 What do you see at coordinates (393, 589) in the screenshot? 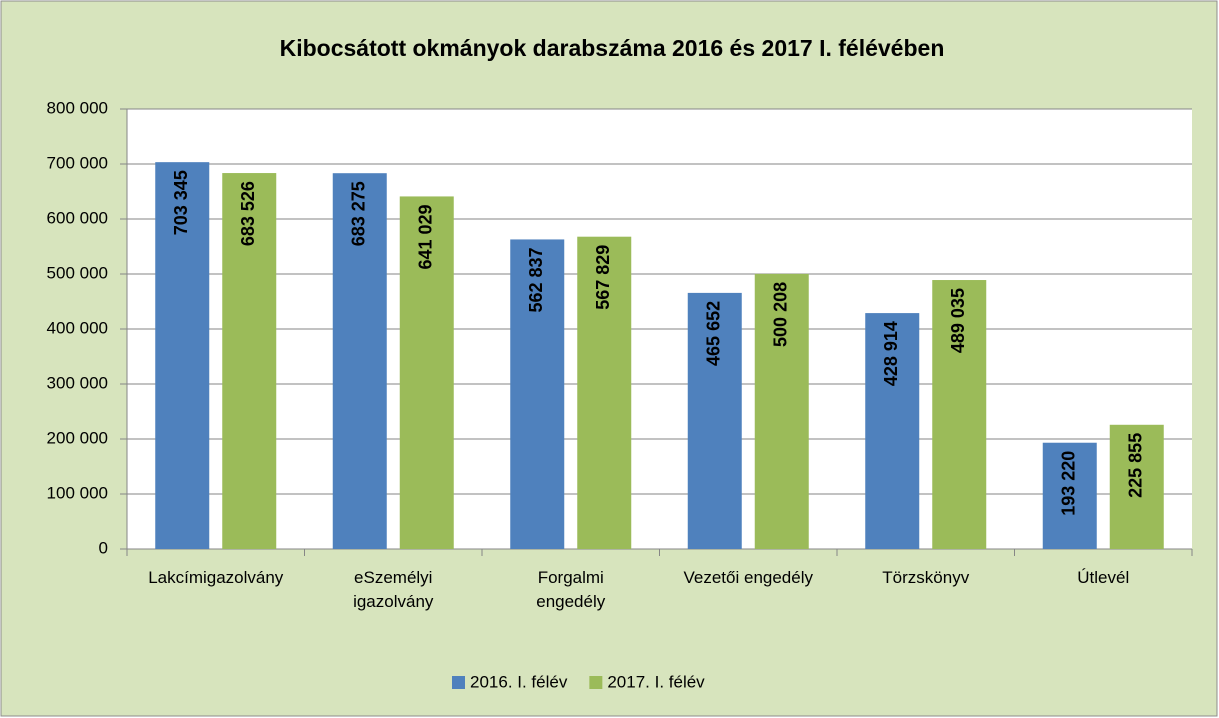
I see `x-tick-label: eSzemélyi igazolvány` at bounding box center [393, 589].